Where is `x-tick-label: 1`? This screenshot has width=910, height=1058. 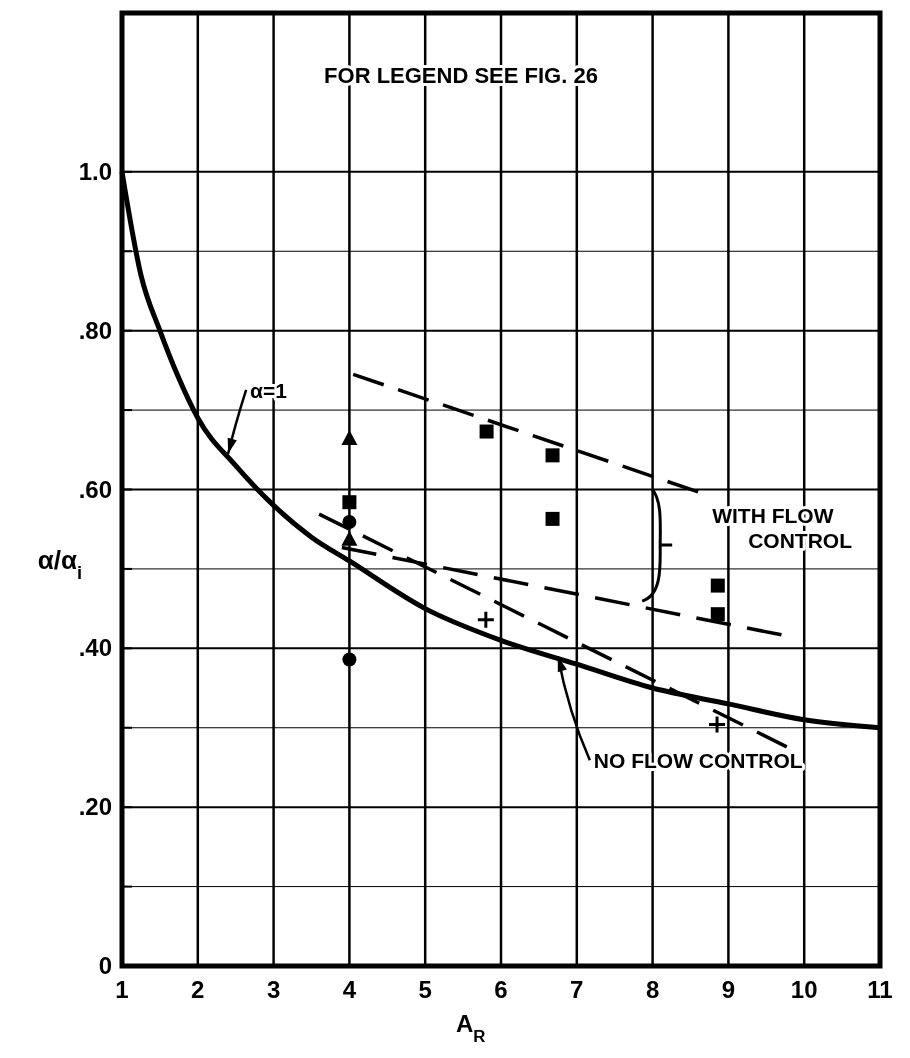
x-tick-label: 1 is located at coordinates (122, 989).